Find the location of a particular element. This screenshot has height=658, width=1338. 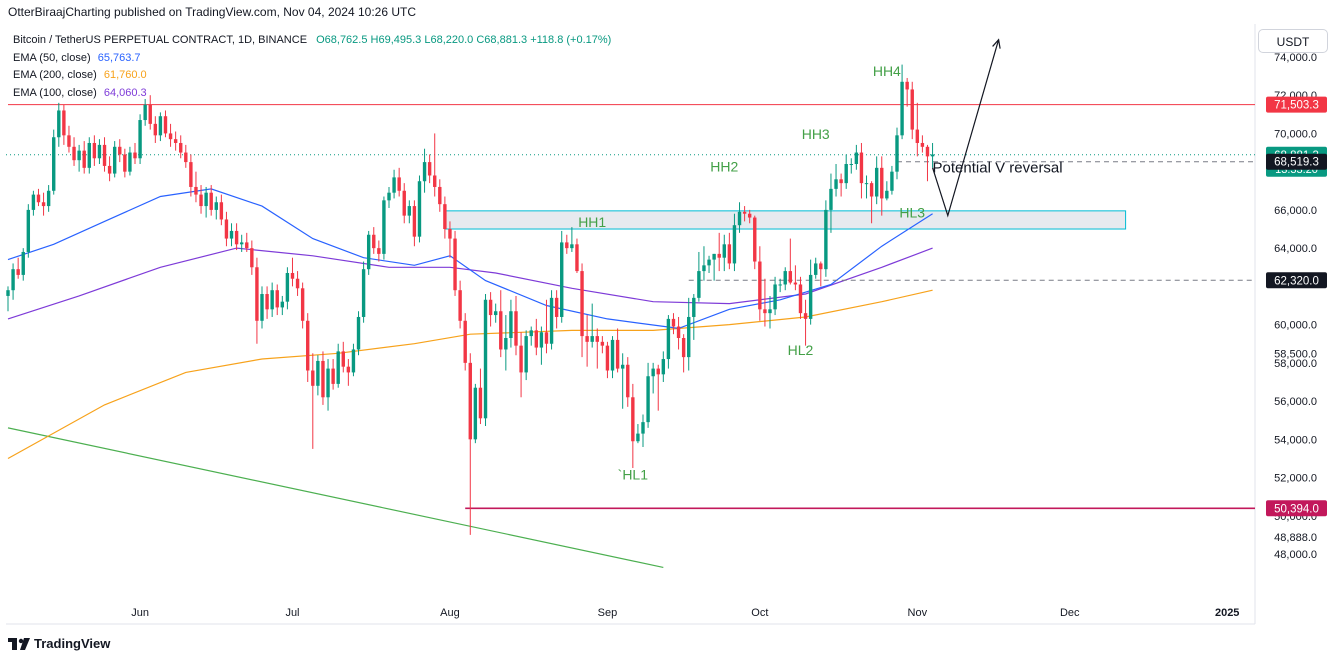

ema50-line is located at coordinates (470, 259).